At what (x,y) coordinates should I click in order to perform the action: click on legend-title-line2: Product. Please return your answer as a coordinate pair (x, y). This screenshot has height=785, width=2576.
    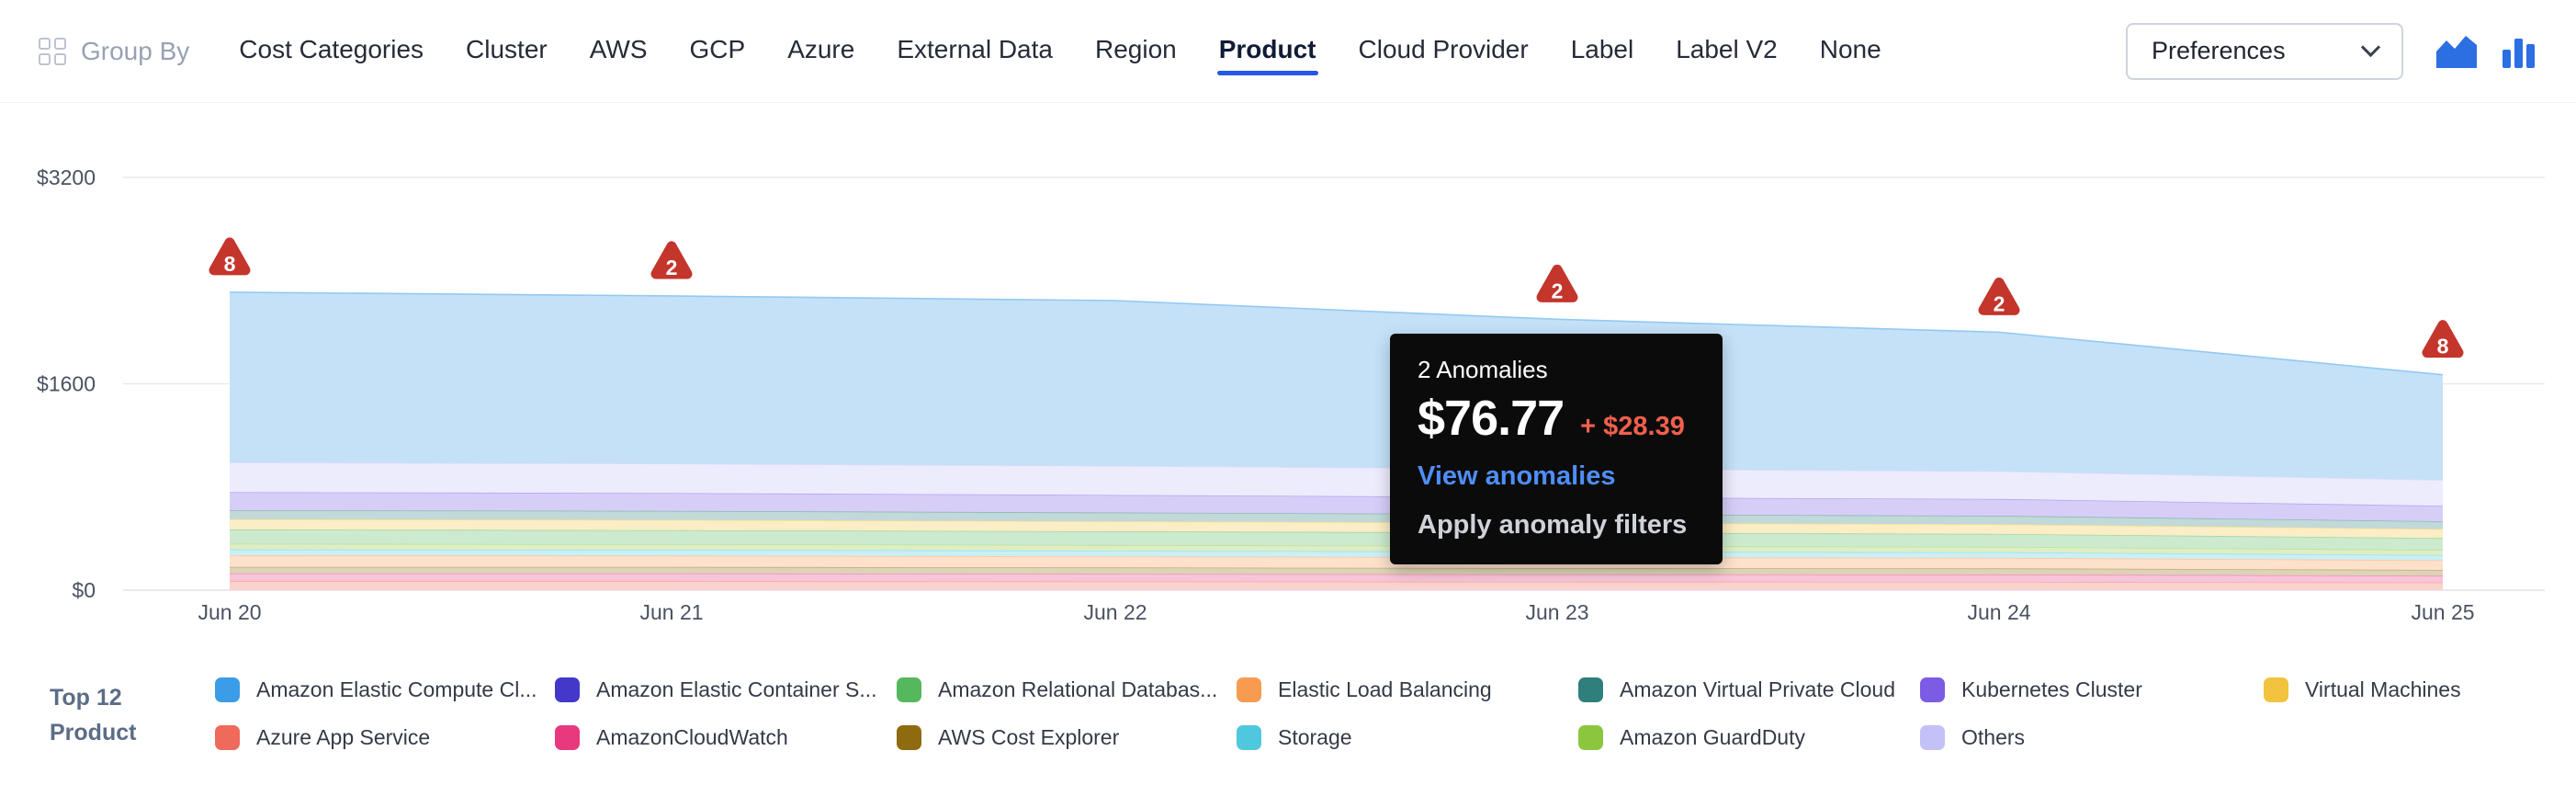
    Looking at the image, I should click on (93, 732).